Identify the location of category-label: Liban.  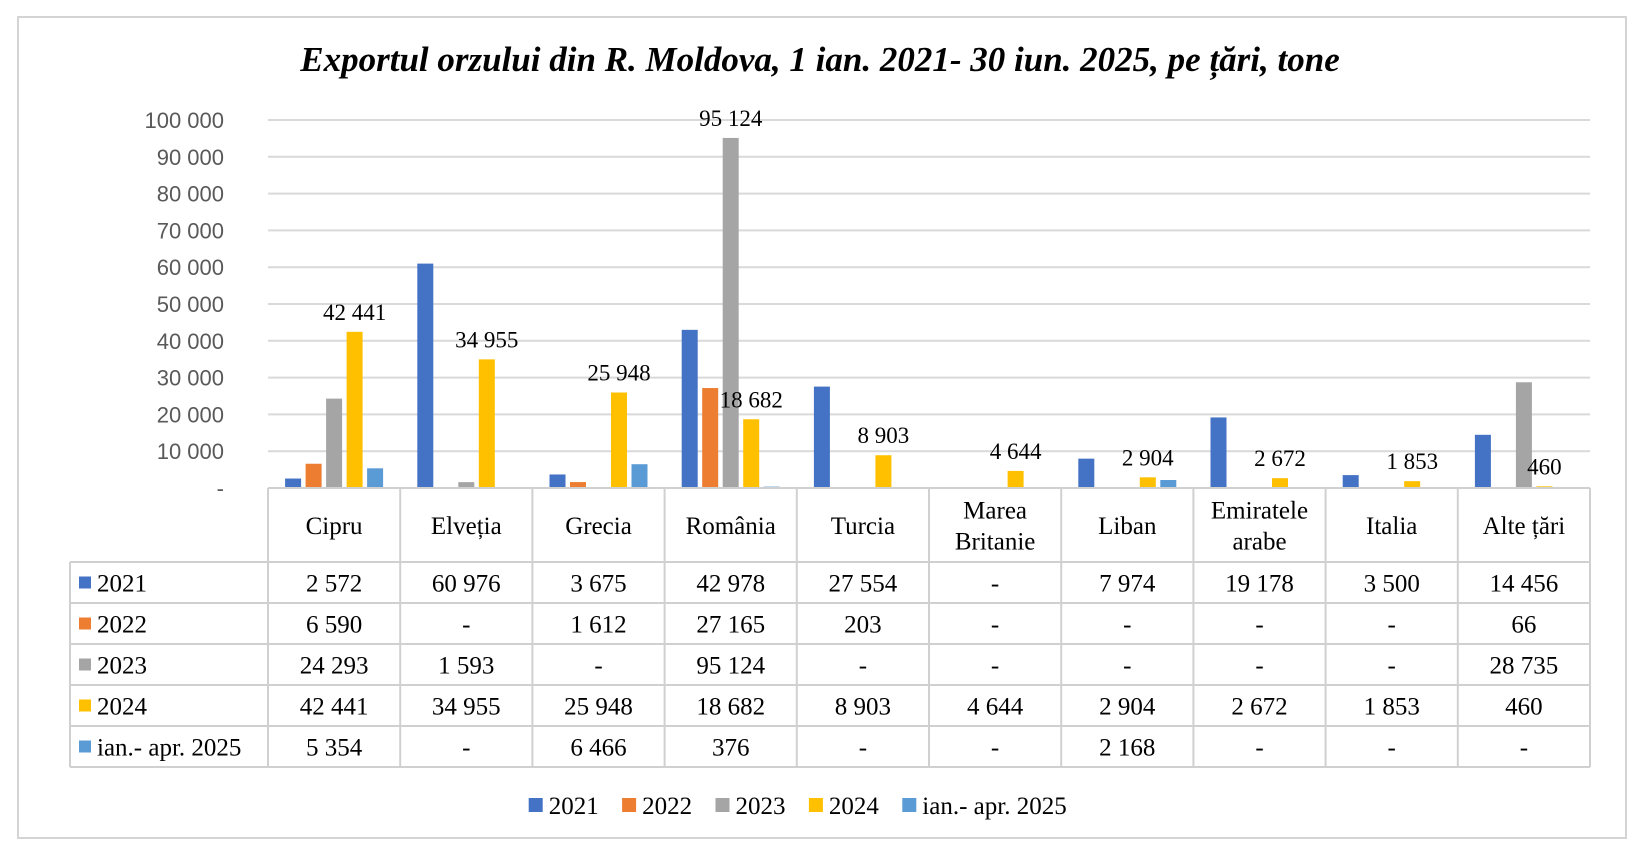
(1127, 526).